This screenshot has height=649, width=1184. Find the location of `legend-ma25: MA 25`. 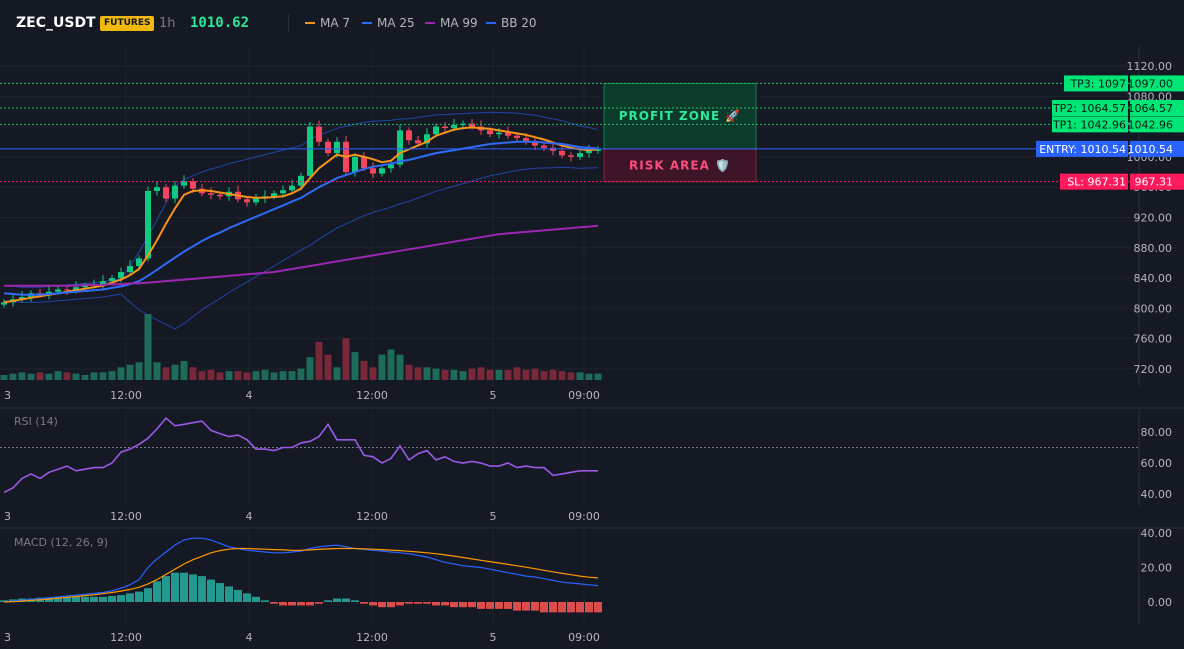

legend-ma25: MA 25 is located at coordinates (388, 23).